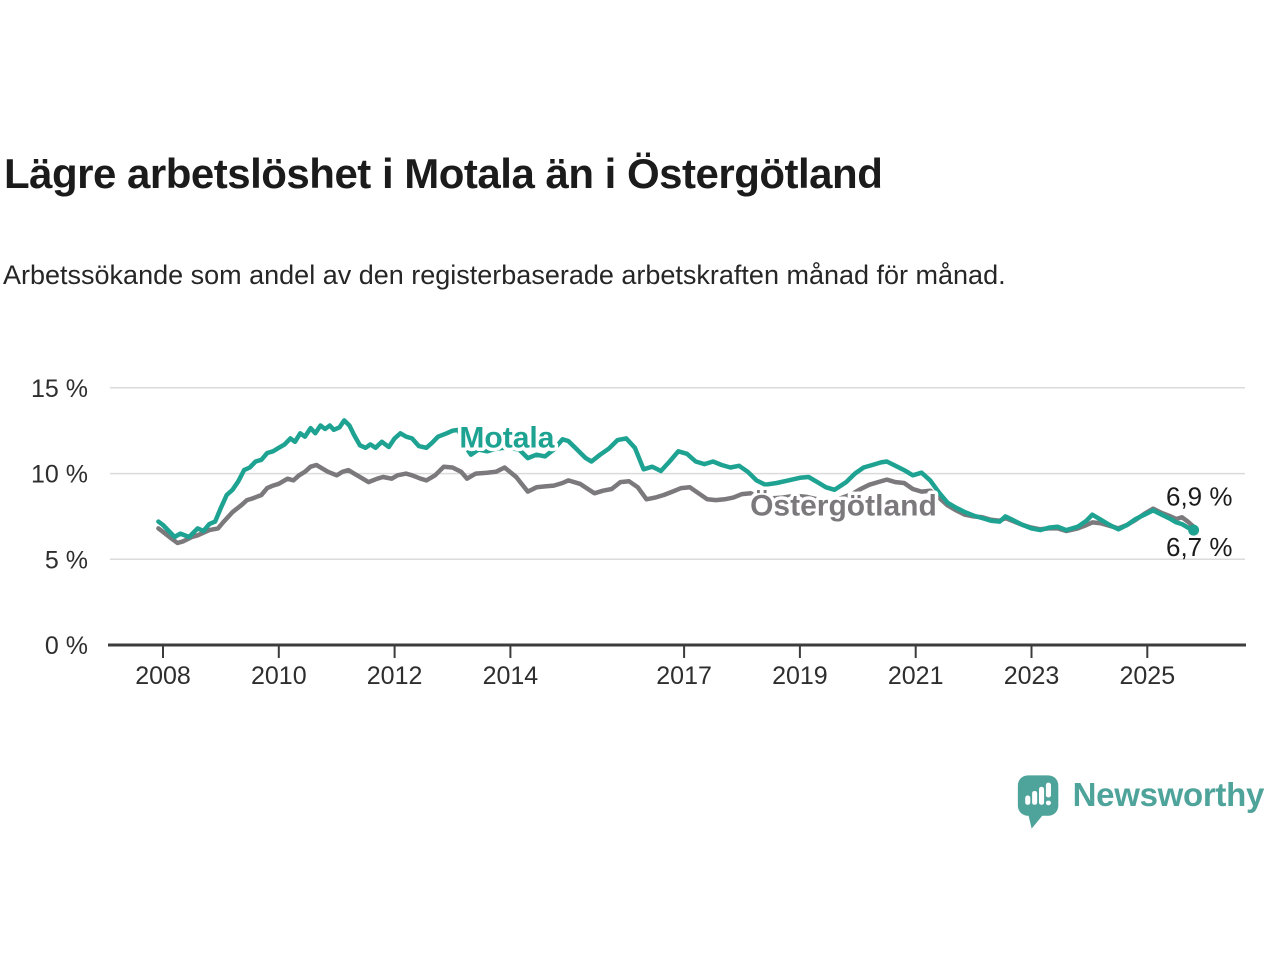 The image size is (1280, 960). What do you see at coordinates (59, 475) in the screenshot?
I see `y-tick-label: 10 %` at bounding box center [59, 475].